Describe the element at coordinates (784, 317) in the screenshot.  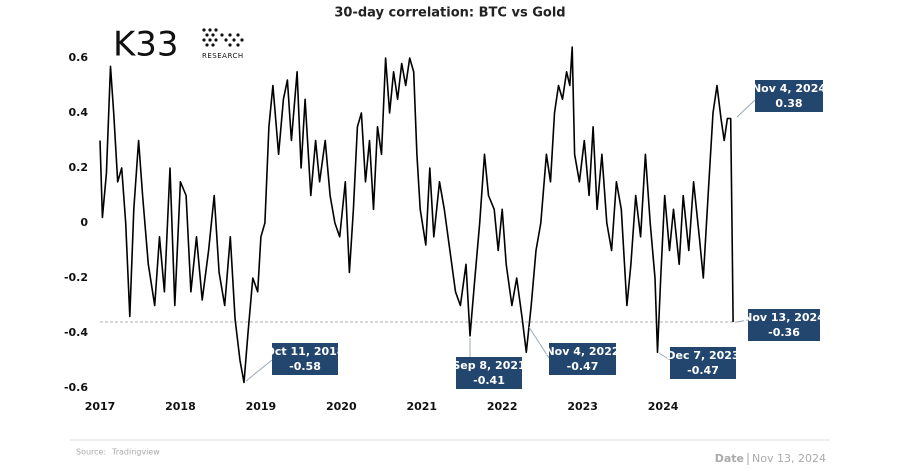
I see `annotation-date: Nov 13, 2024` at that location.